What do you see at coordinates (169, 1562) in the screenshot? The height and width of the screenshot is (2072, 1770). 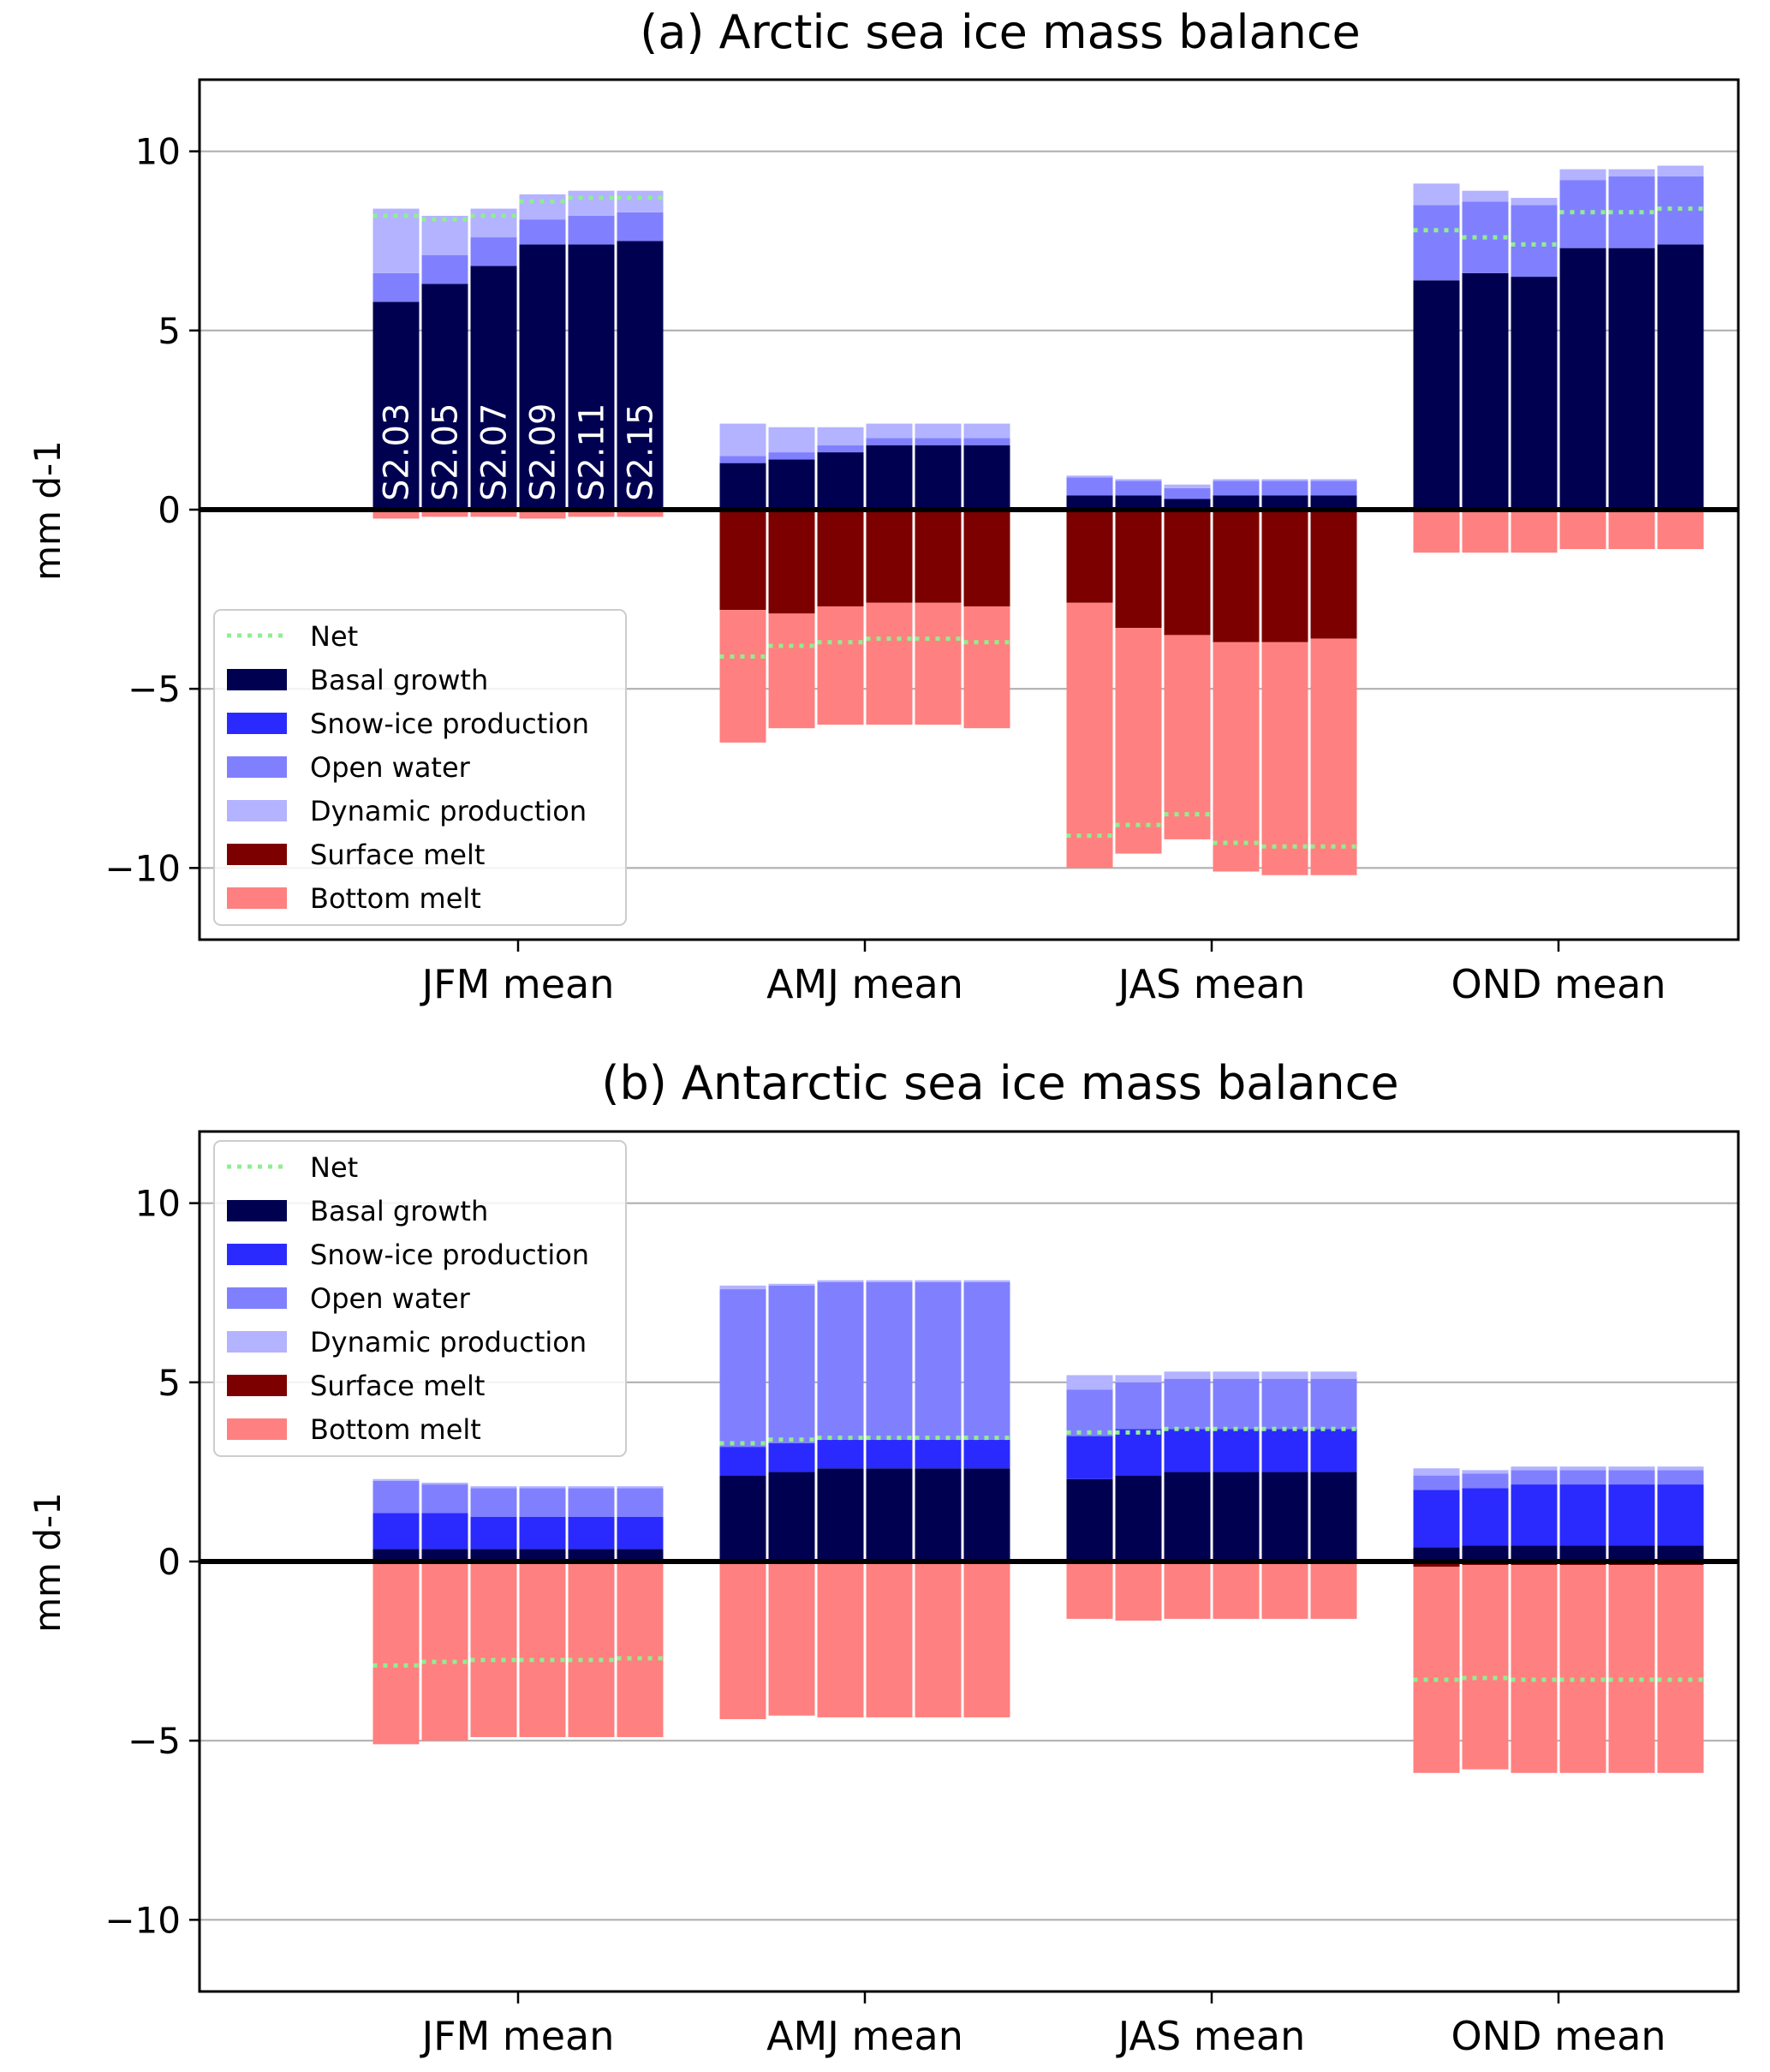 I see `y-tick-label: 0` at bounding box center [169, 1562].